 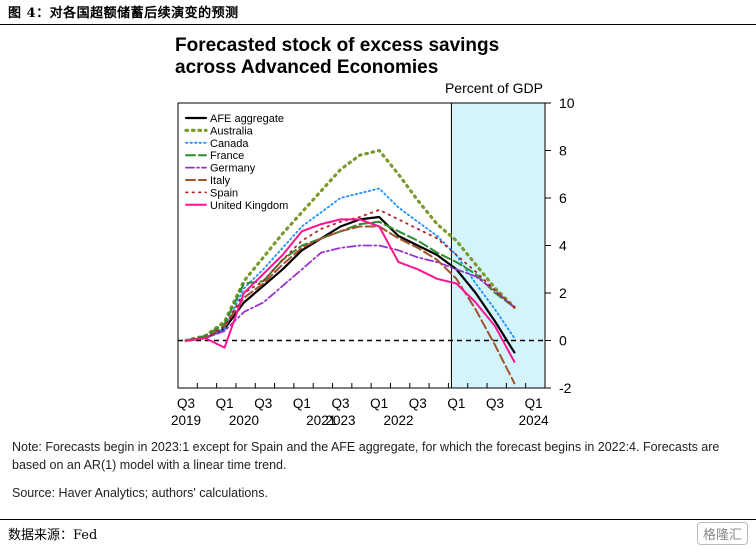 I want to click on series-line-afe-aggregate, so click(x=350, y=284).